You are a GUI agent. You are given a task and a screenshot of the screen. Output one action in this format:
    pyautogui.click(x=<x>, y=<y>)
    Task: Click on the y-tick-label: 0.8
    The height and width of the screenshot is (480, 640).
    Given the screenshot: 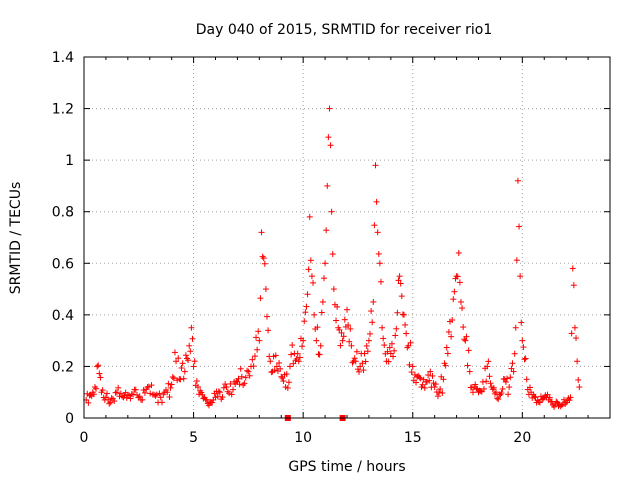 What is the action you would take?
    pyautogui.click(x=63, y=213)
    